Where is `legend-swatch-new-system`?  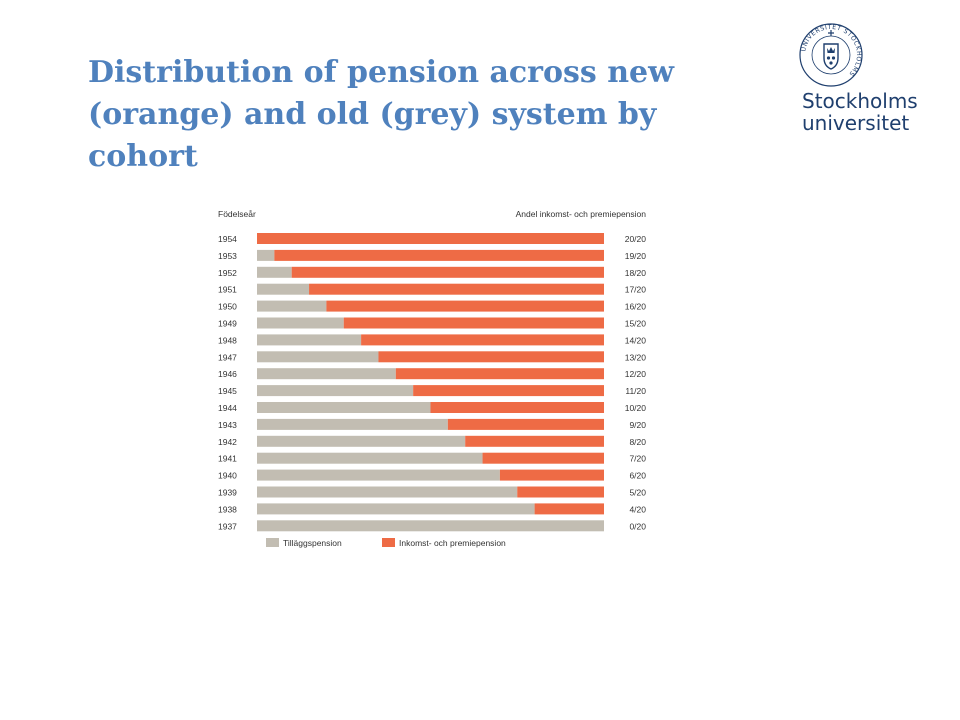 legend-swatch-new-system is located at coordinates (388, 542).